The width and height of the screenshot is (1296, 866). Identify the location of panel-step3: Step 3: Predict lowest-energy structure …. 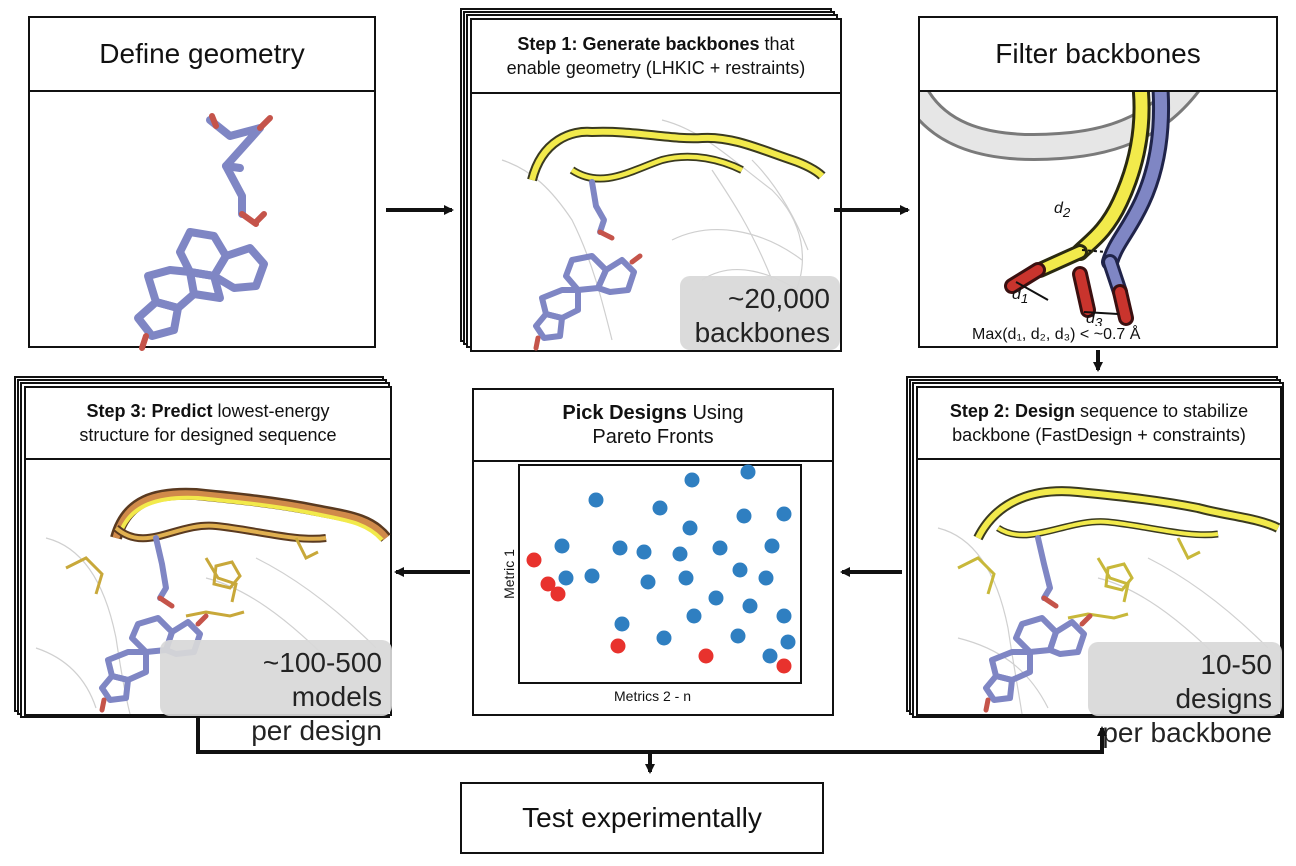
(208, 566).